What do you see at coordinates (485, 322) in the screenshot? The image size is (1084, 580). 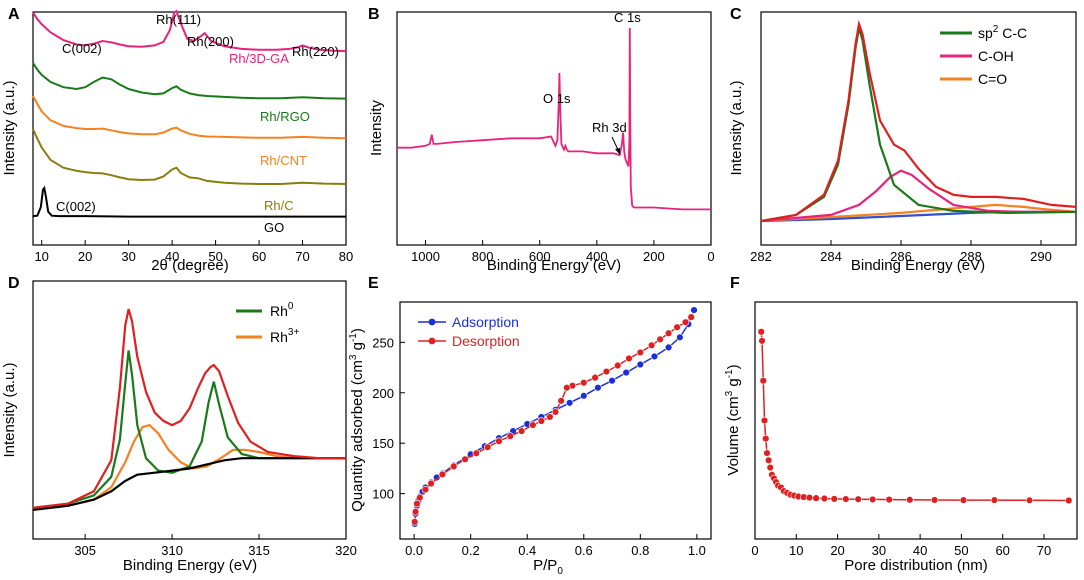 I see `legend-label-adsorption: Adsorption` at bounding box center [485, 322].